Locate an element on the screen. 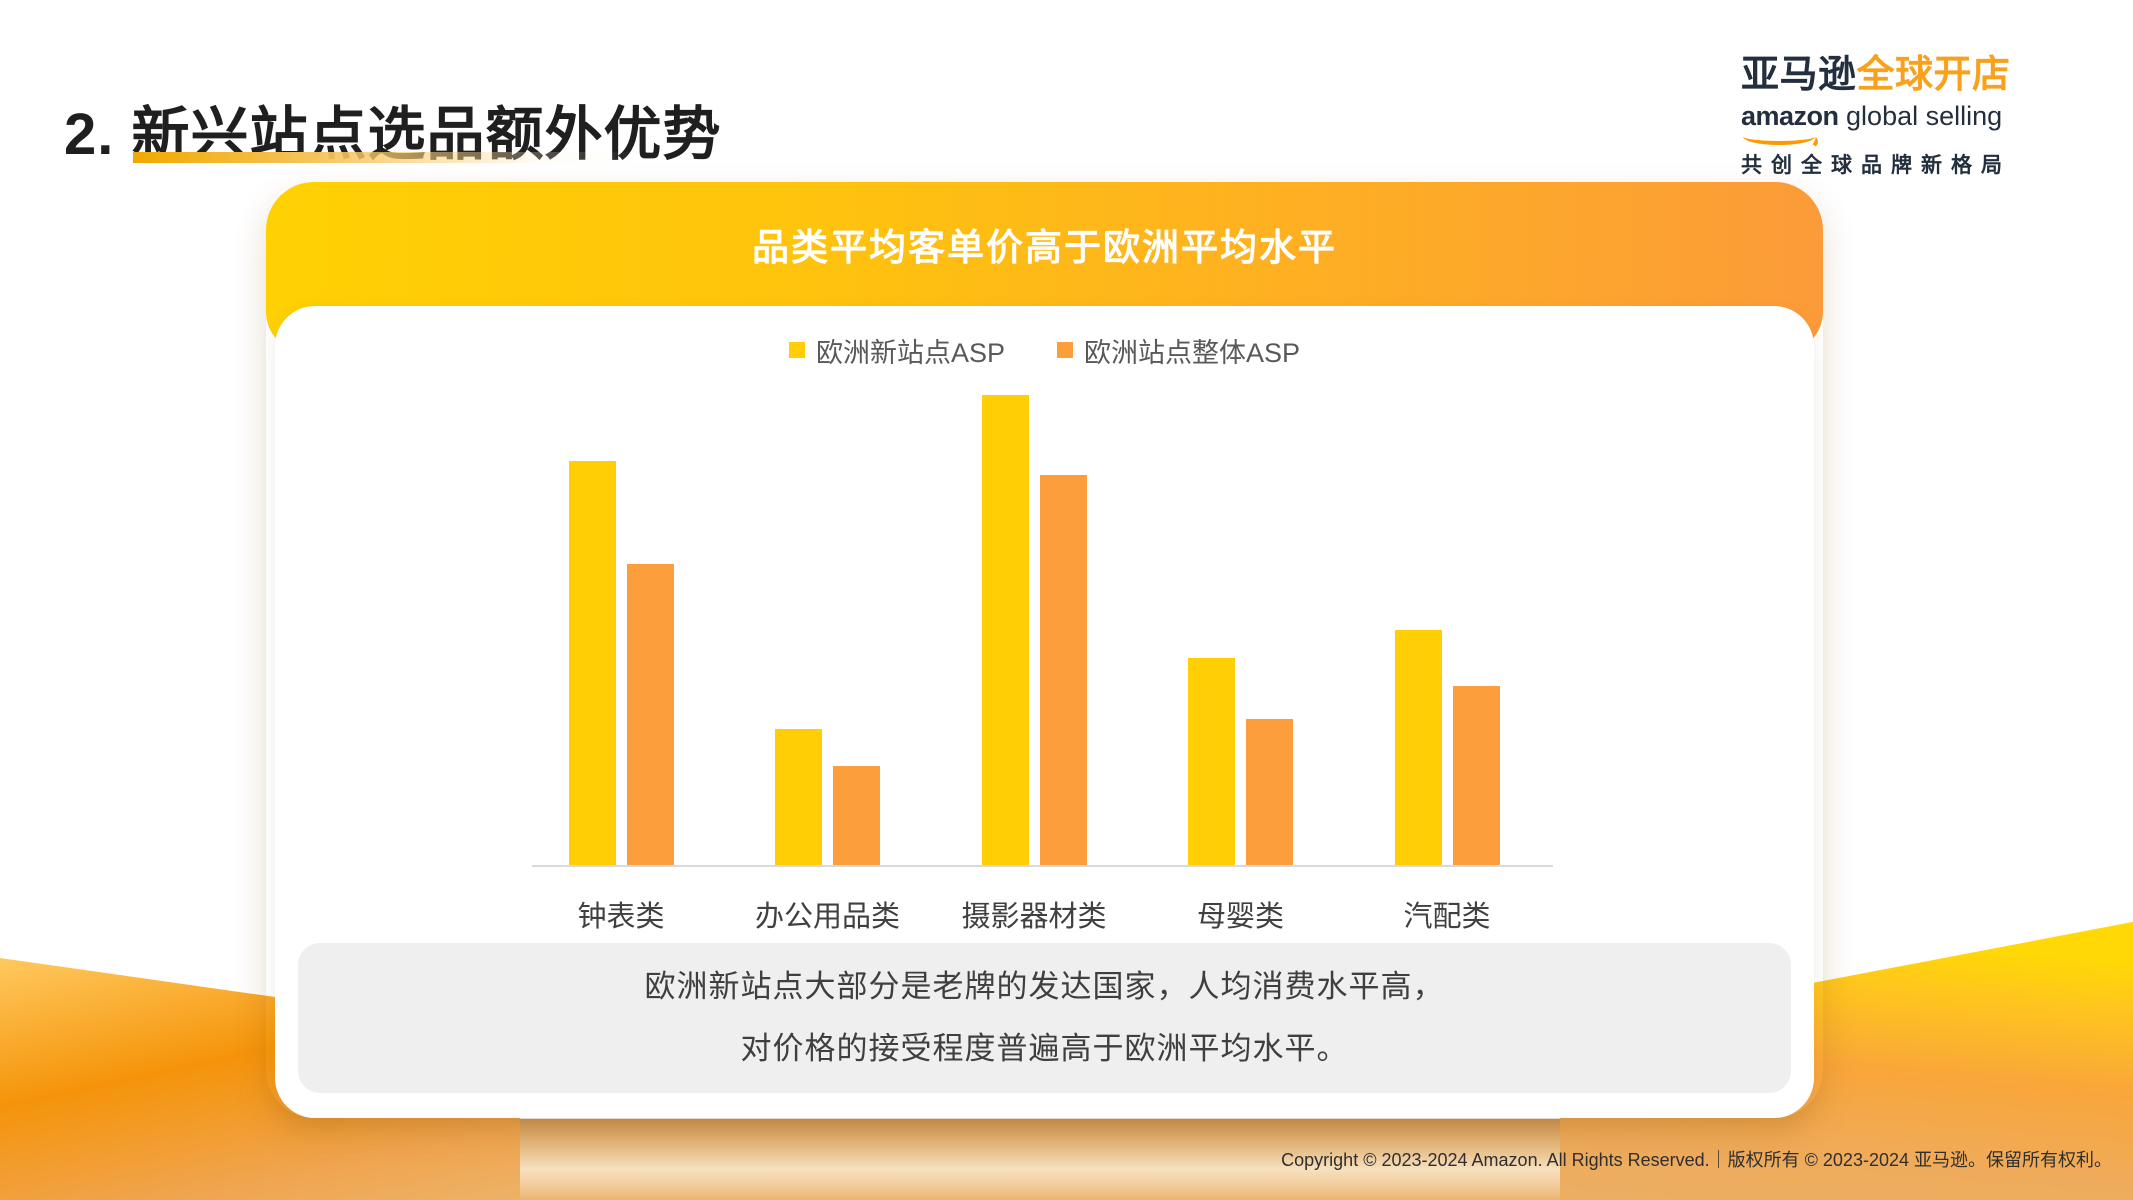 The image size is (2133, 1200). category-label-3: 摄影器材类 is located at coordinates (1034, 917).